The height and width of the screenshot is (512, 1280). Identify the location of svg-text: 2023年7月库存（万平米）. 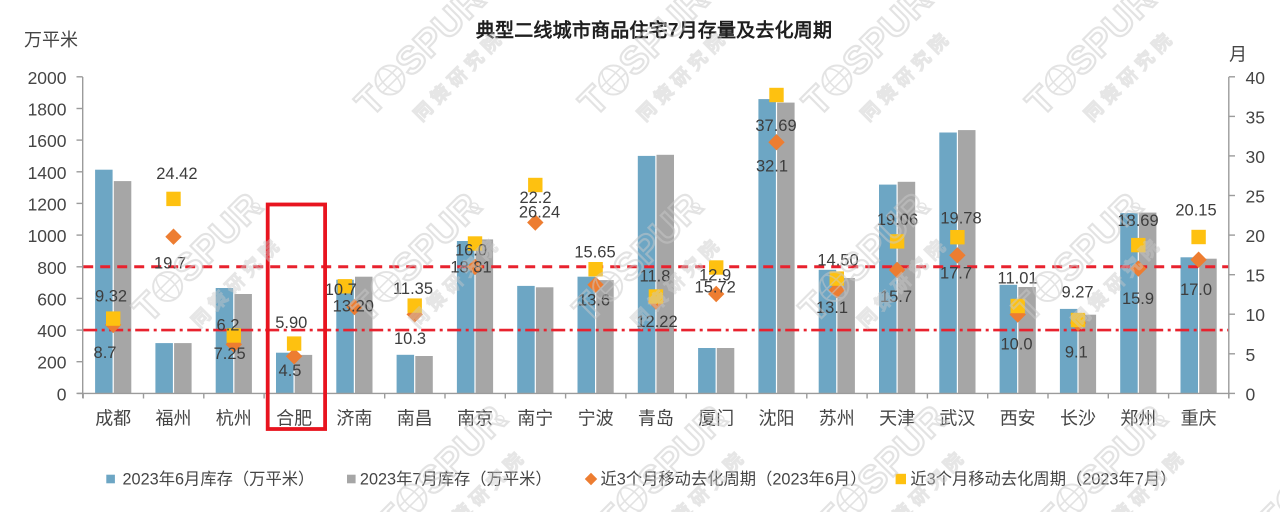
(456, 480).